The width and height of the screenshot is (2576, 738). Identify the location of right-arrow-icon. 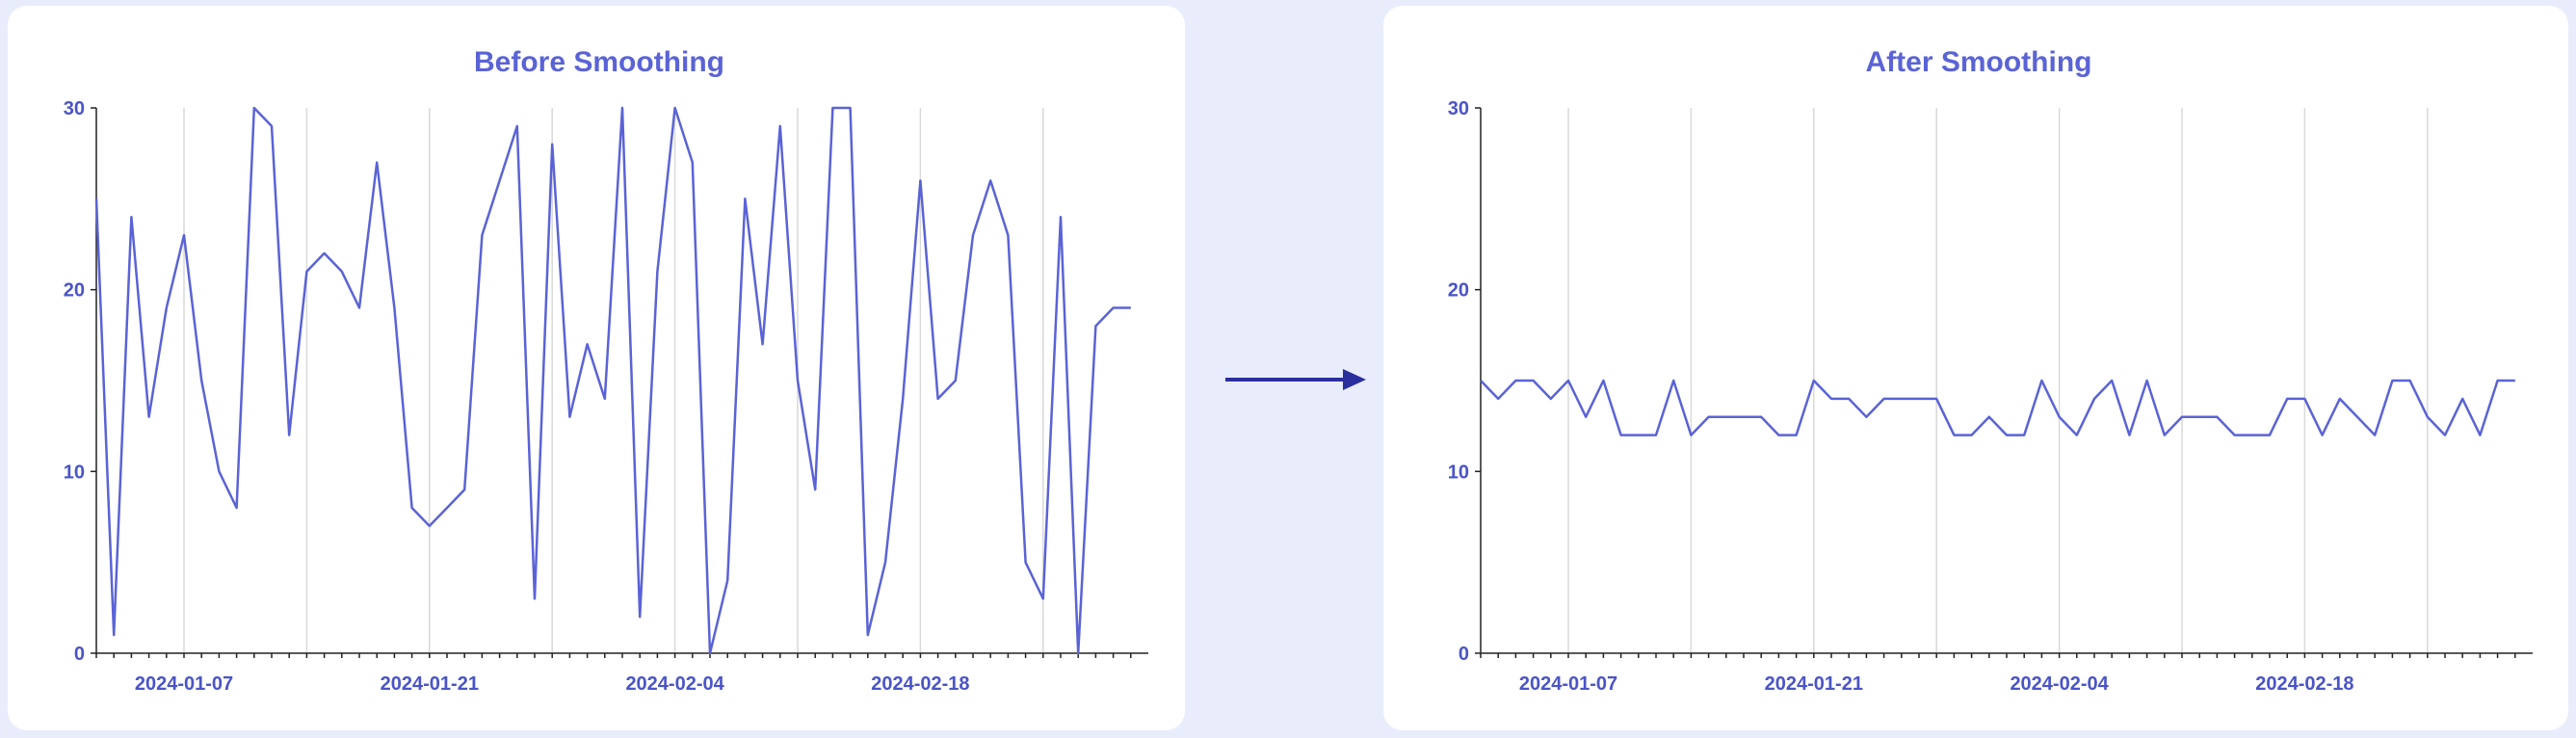
(1295, 379).